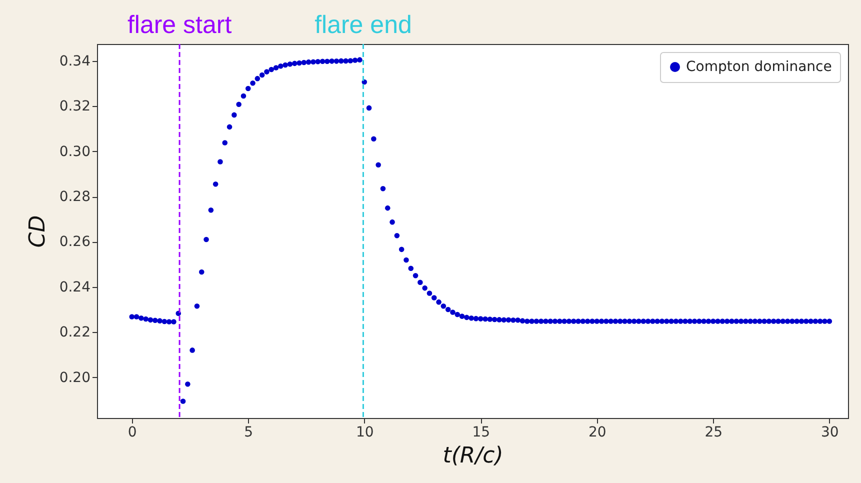 The image size is (861, 483). I want to click on y-tick-label: 0.20, so click(74, 378).